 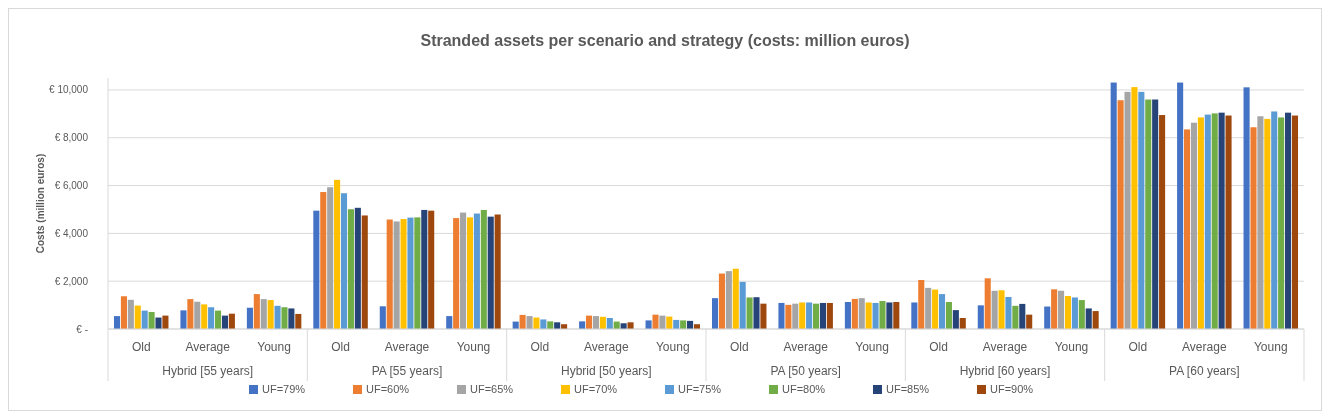 I want to click on legend-label: UF=85%, so click(x=908, y=389).